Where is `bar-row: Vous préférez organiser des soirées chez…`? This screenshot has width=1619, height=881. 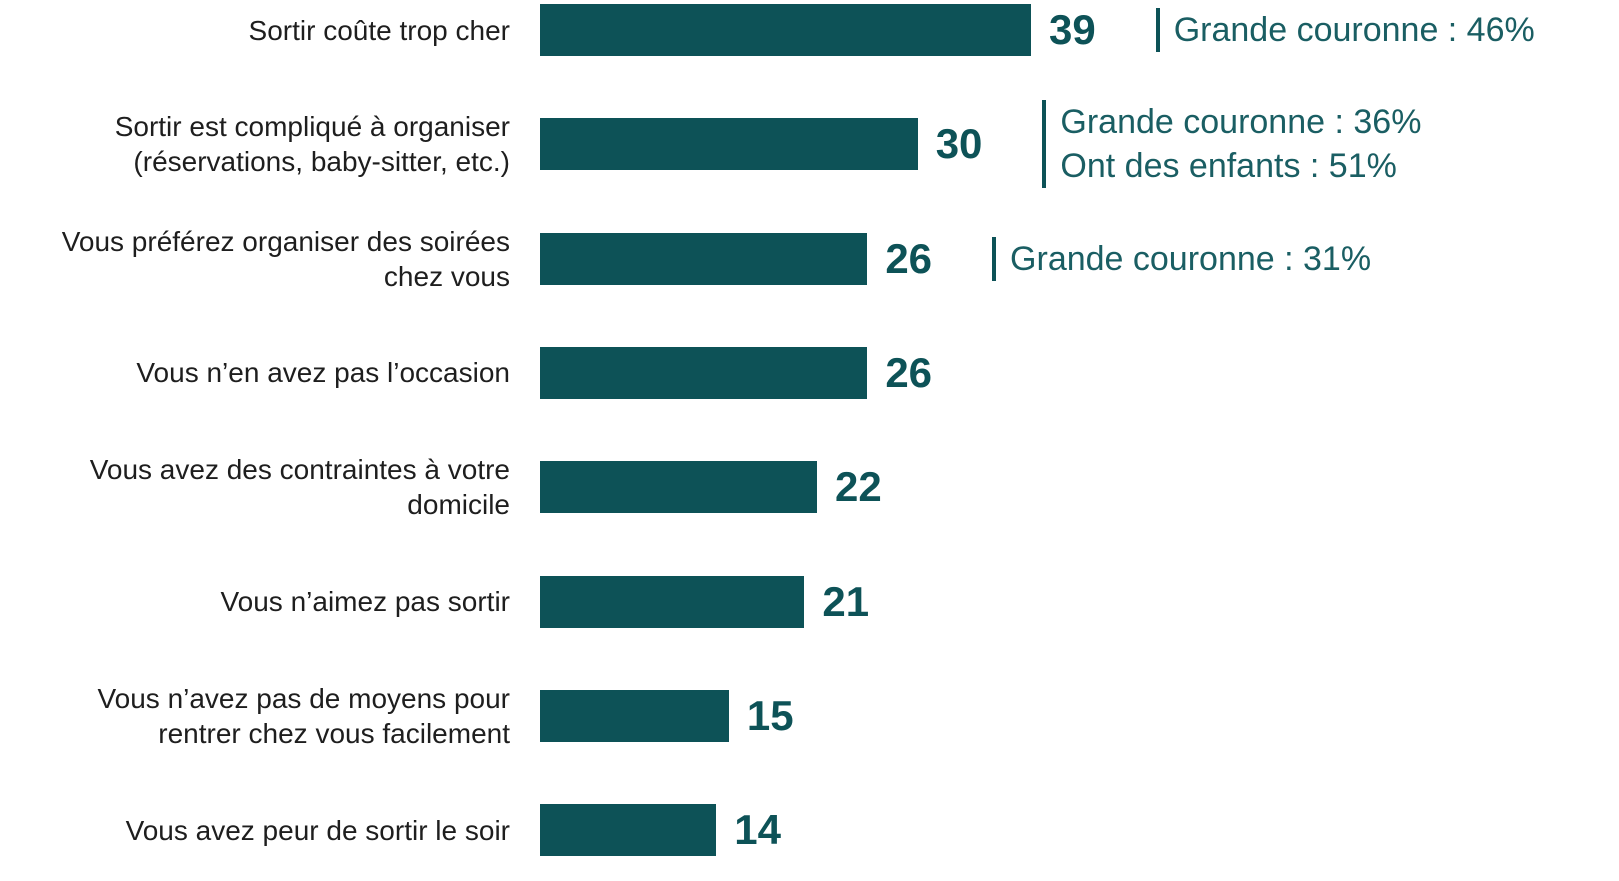
bar-row: Vous préférez organiser des soirées chez… is located at coordinates (809, 259).